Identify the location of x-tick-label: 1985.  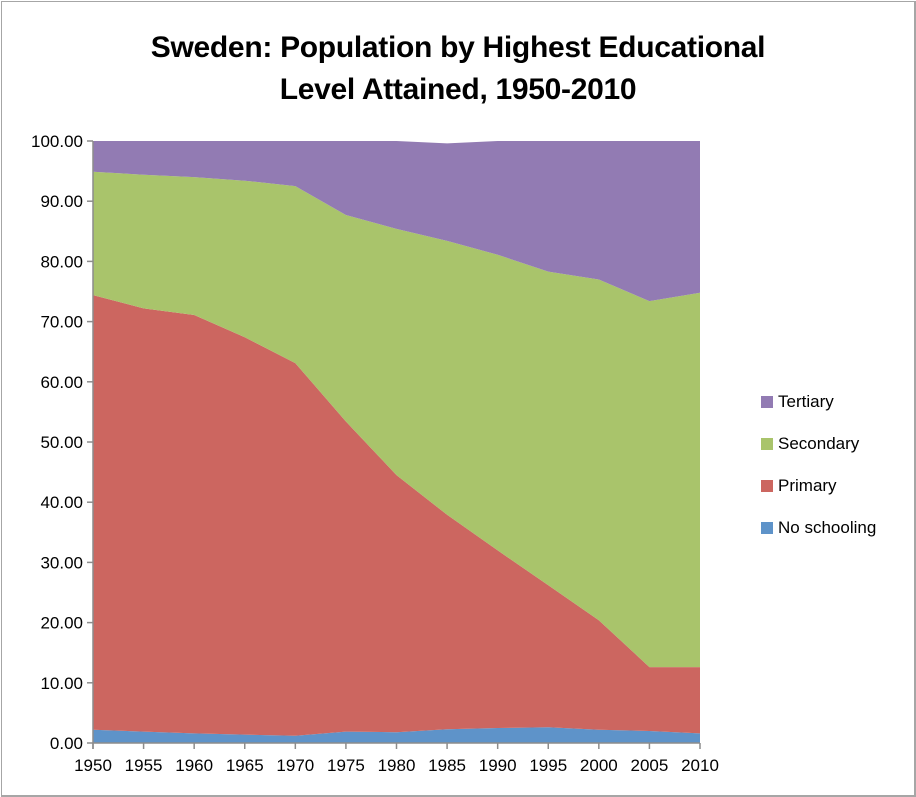
(447, 765).